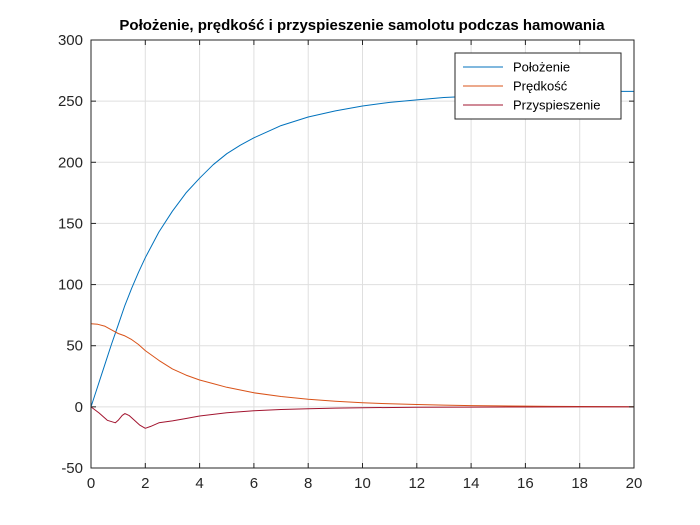  I want to click on legend-box, so click(538, 86).